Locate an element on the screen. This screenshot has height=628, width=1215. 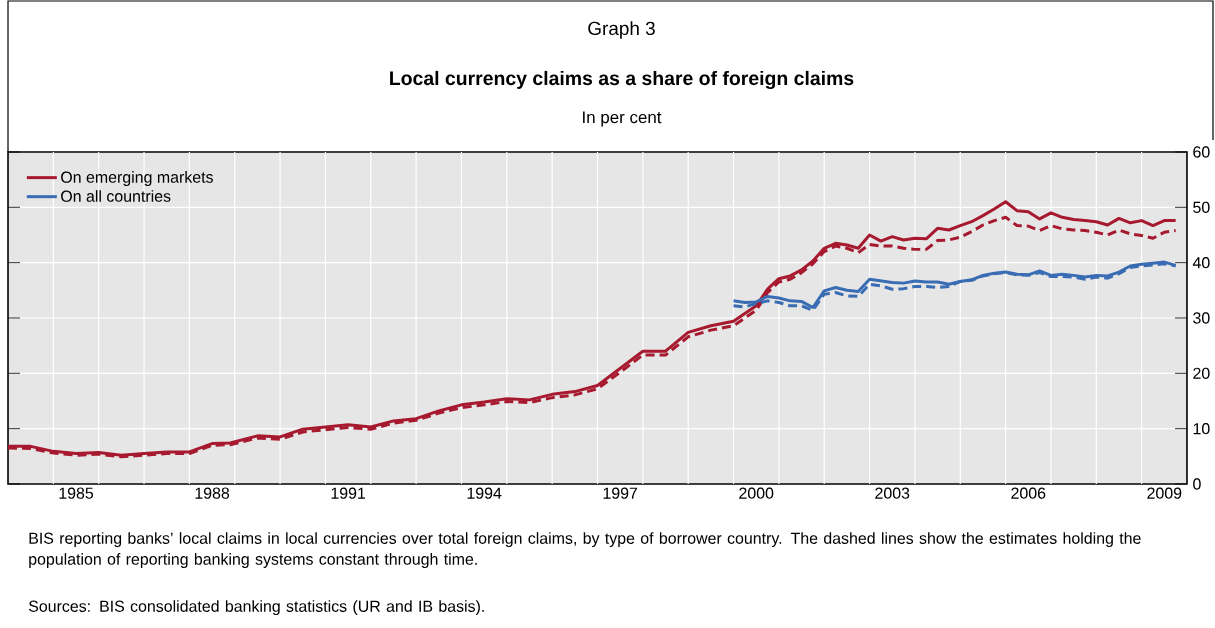
source-note: Sources: BIS consolidated banking statistics (UR and IB basis). is located at coordinates (256, 608).